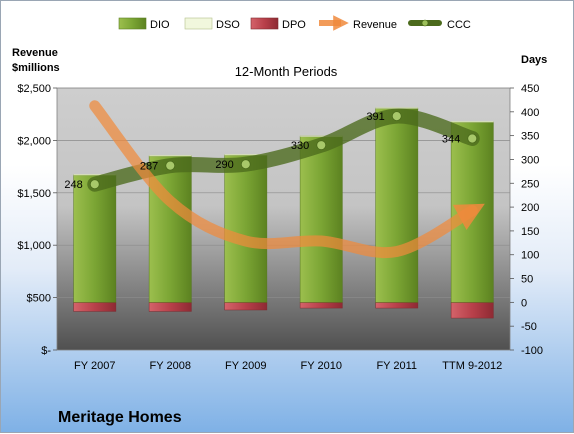 The width and height of the screenshot is (574, 434). Describe the element at coordinates (527, 280) in the screenshot. I see `right-tick-label: 50` at that location.